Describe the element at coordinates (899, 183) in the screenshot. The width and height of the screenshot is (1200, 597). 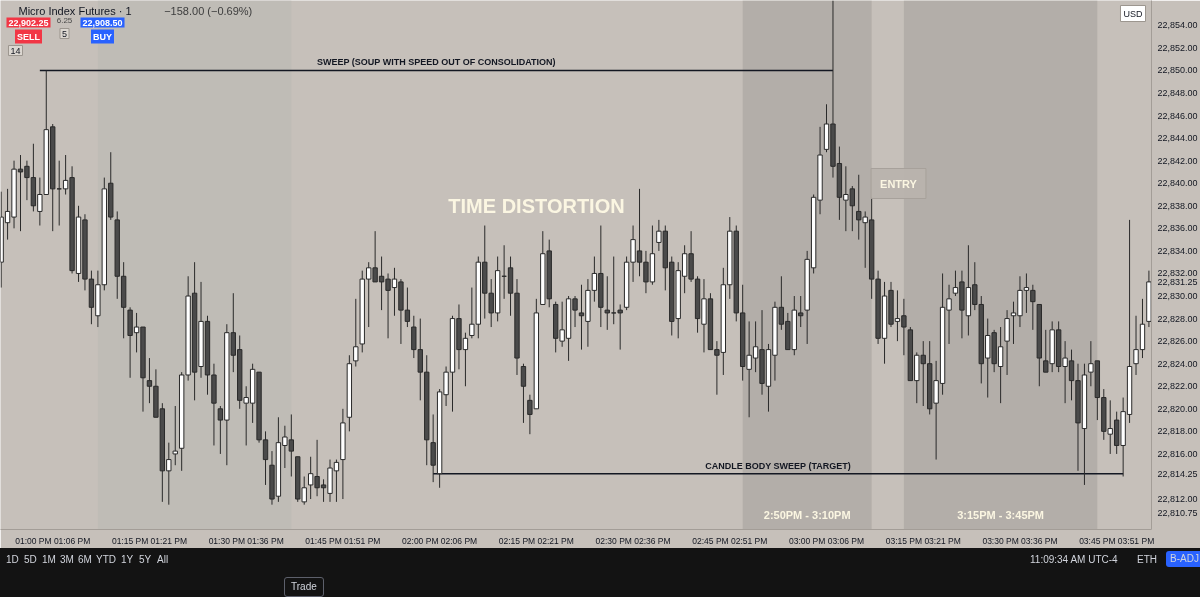
I see `annotation: ENTRY` at that location.